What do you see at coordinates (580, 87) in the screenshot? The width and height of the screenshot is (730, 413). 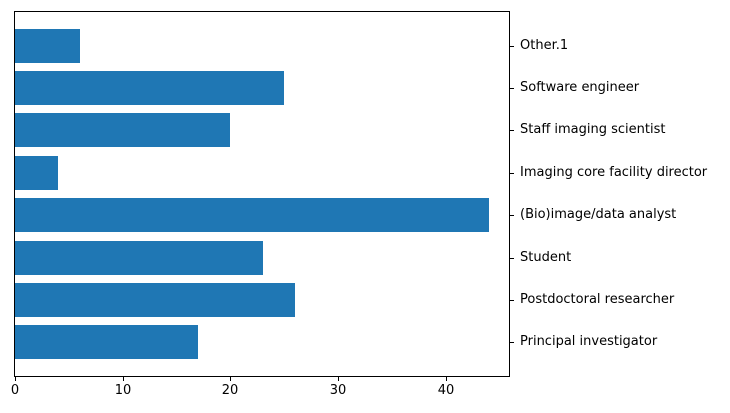 I see `y-tick-label: Software engineer` at bounding box center [580, 87].